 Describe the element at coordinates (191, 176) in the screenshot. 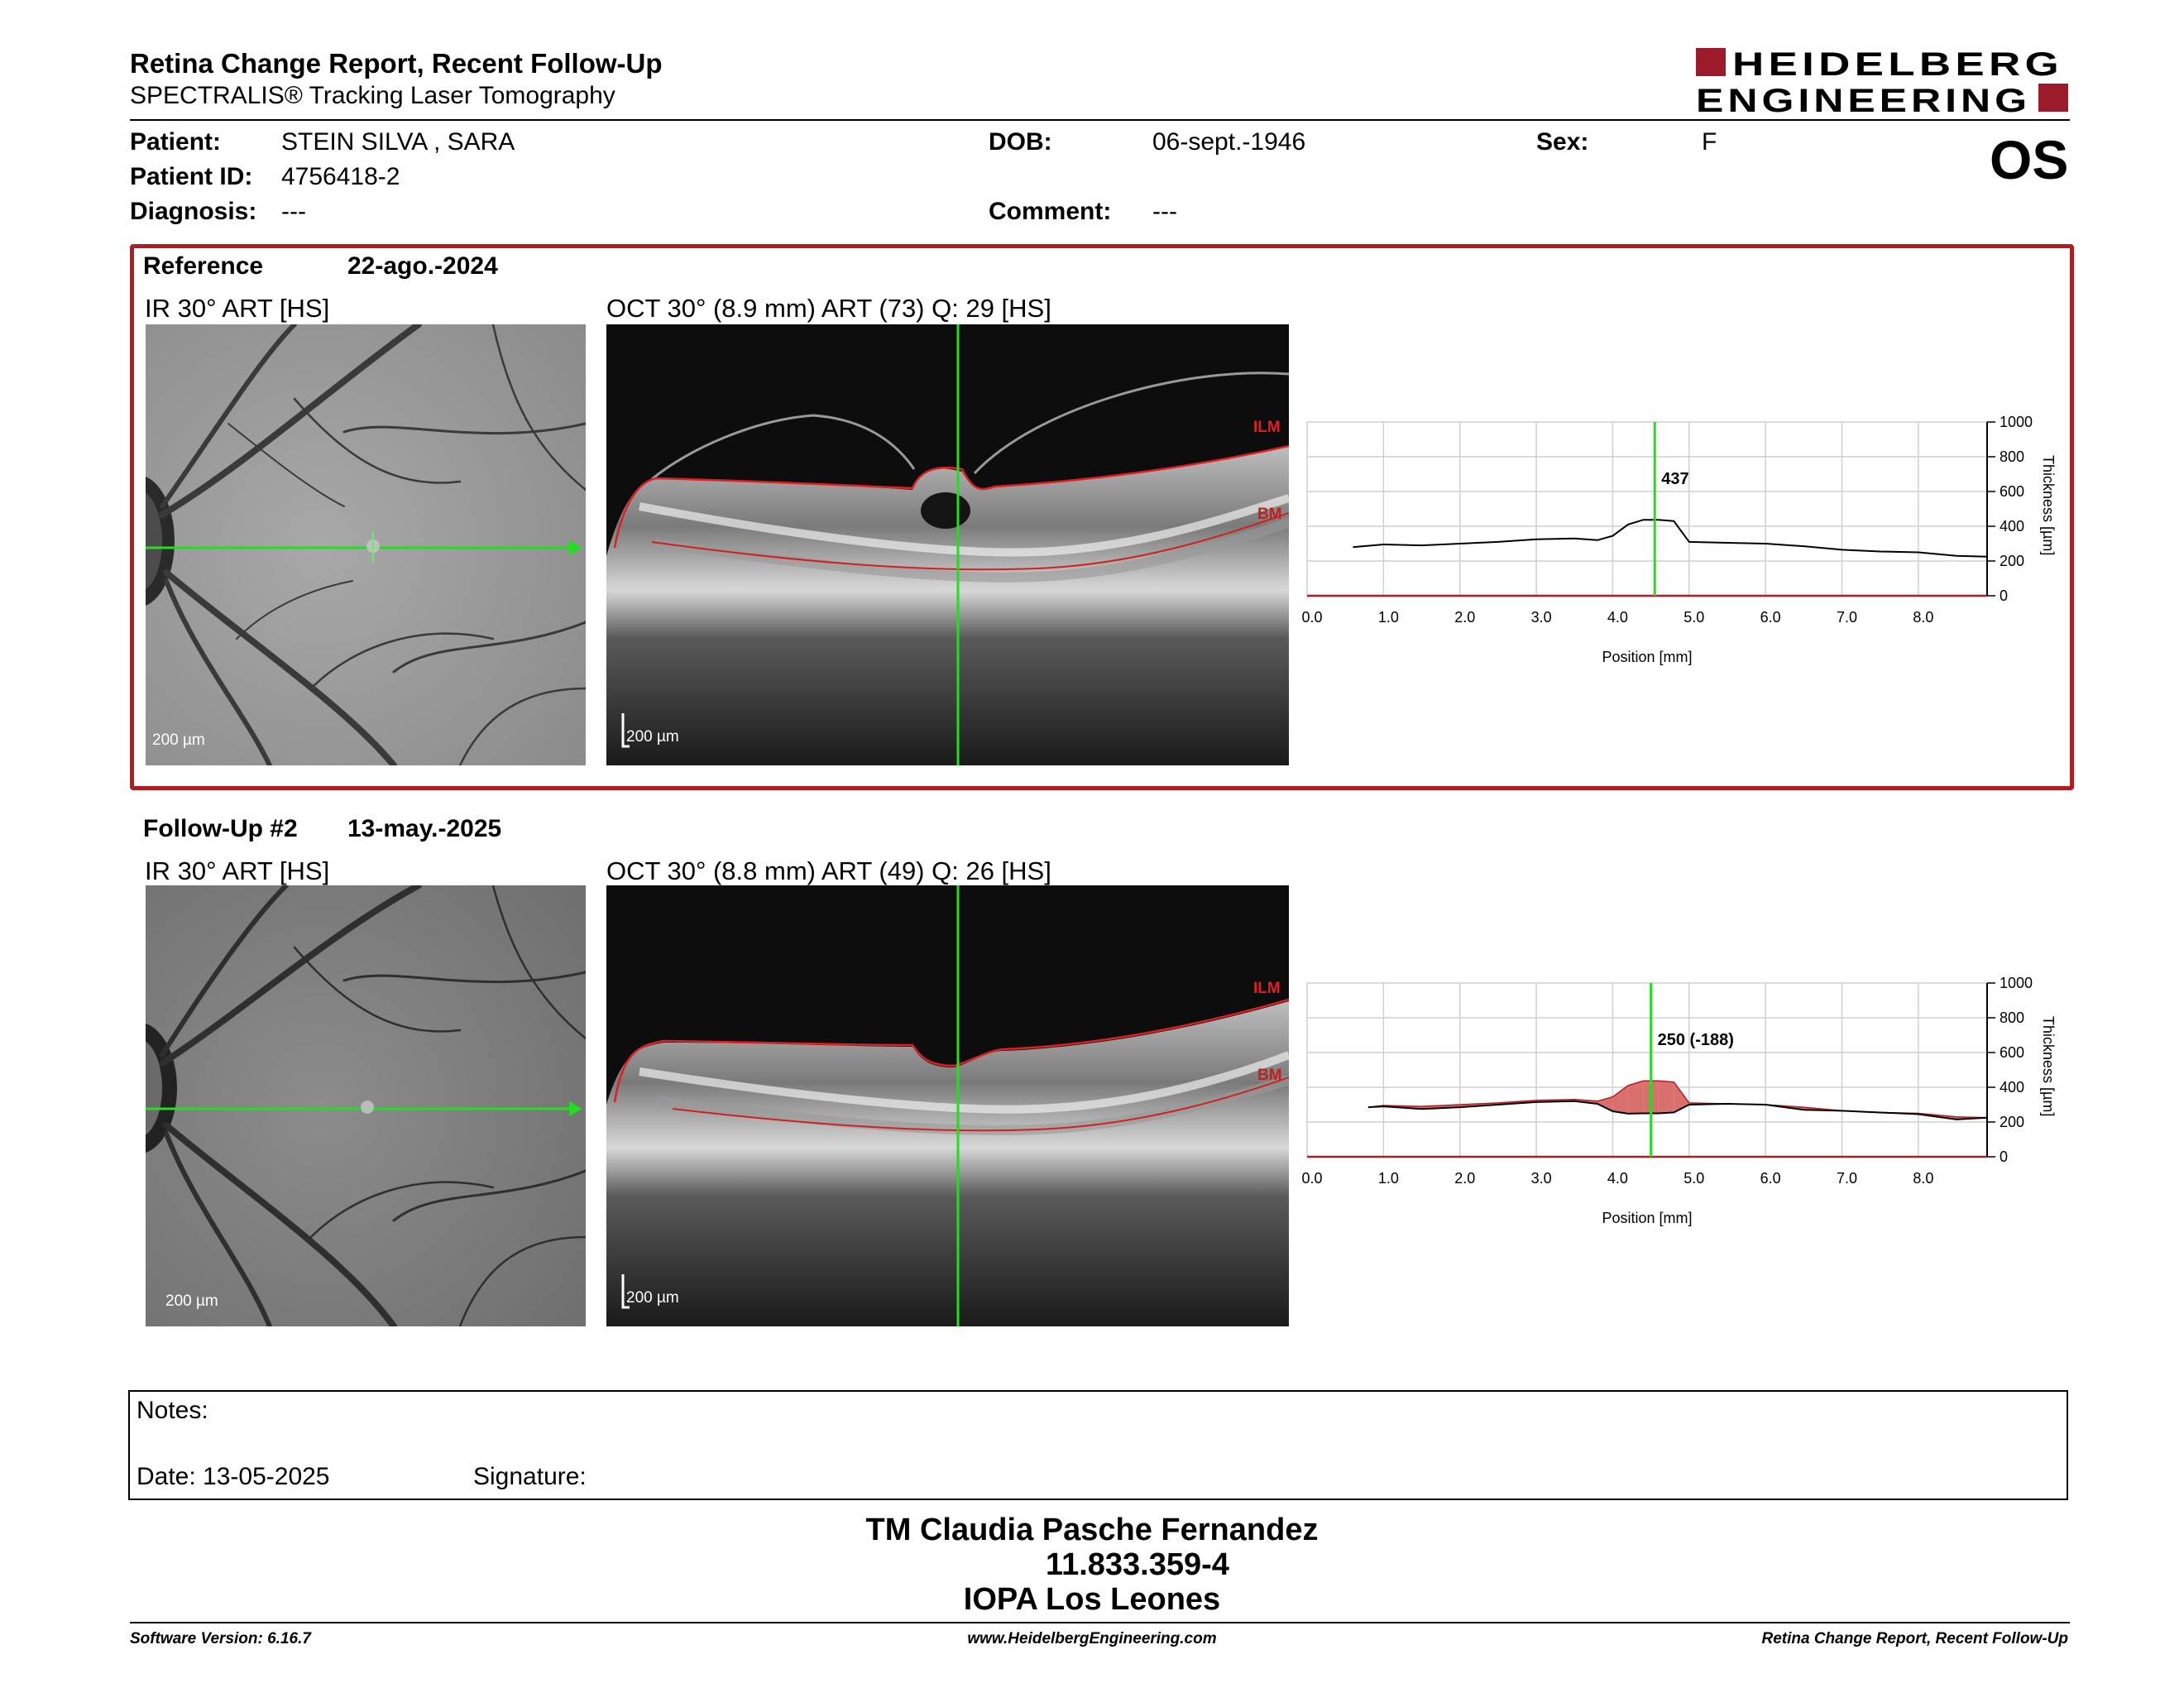

I see `patient-id-label: Patient ID:` at that location.